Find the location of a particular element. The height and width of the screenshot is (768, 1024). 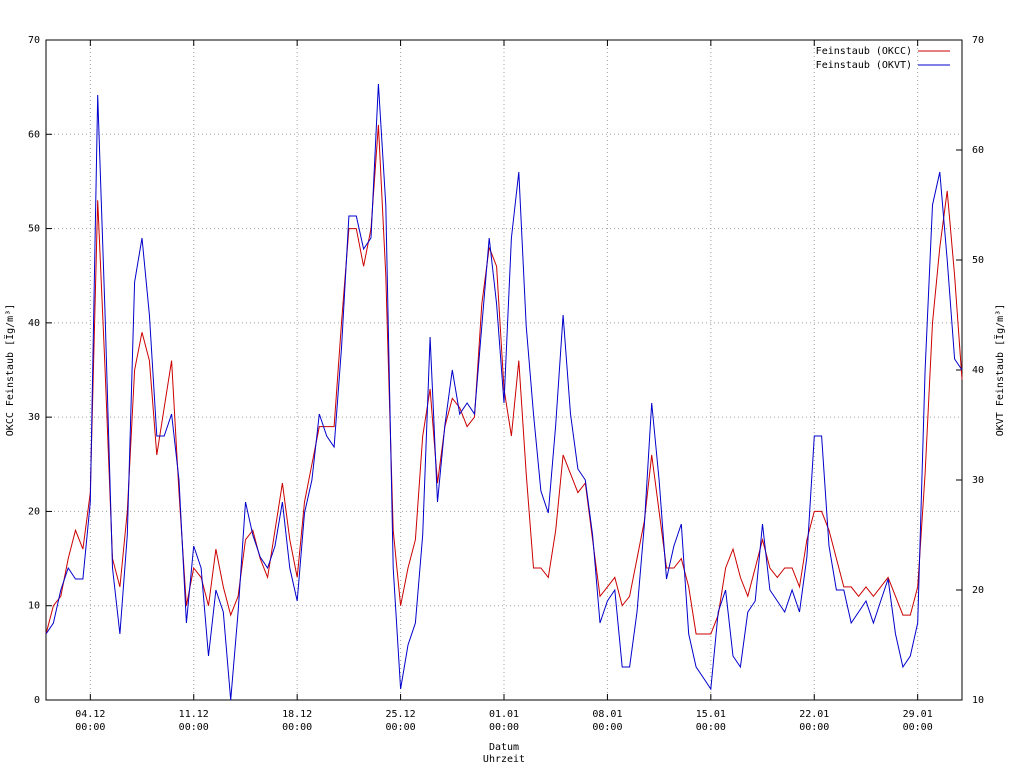

y2-tick-label: 40 is located at coordinates (978, 370).